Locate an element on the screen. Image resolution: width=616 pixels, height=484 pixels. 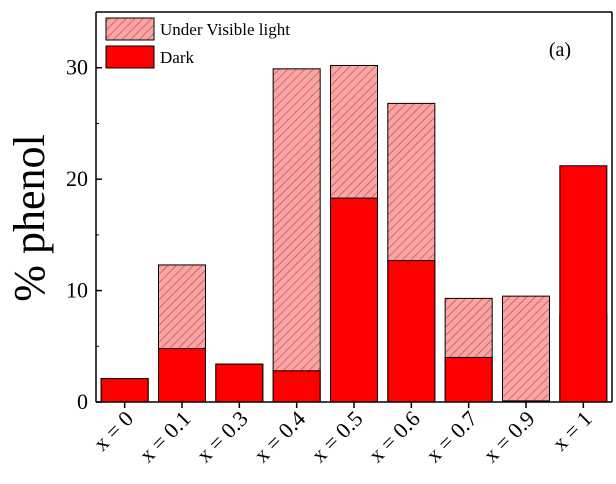
legend-swatch-under-visible-light is located at coordinates (130, 29).